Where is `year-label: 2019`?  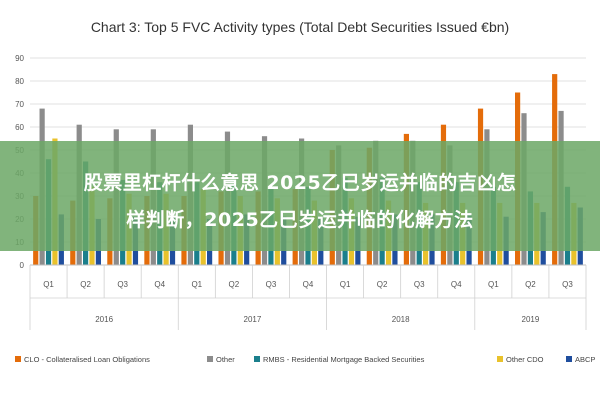 year-label: 2019 is located at coordinates (531, 319).